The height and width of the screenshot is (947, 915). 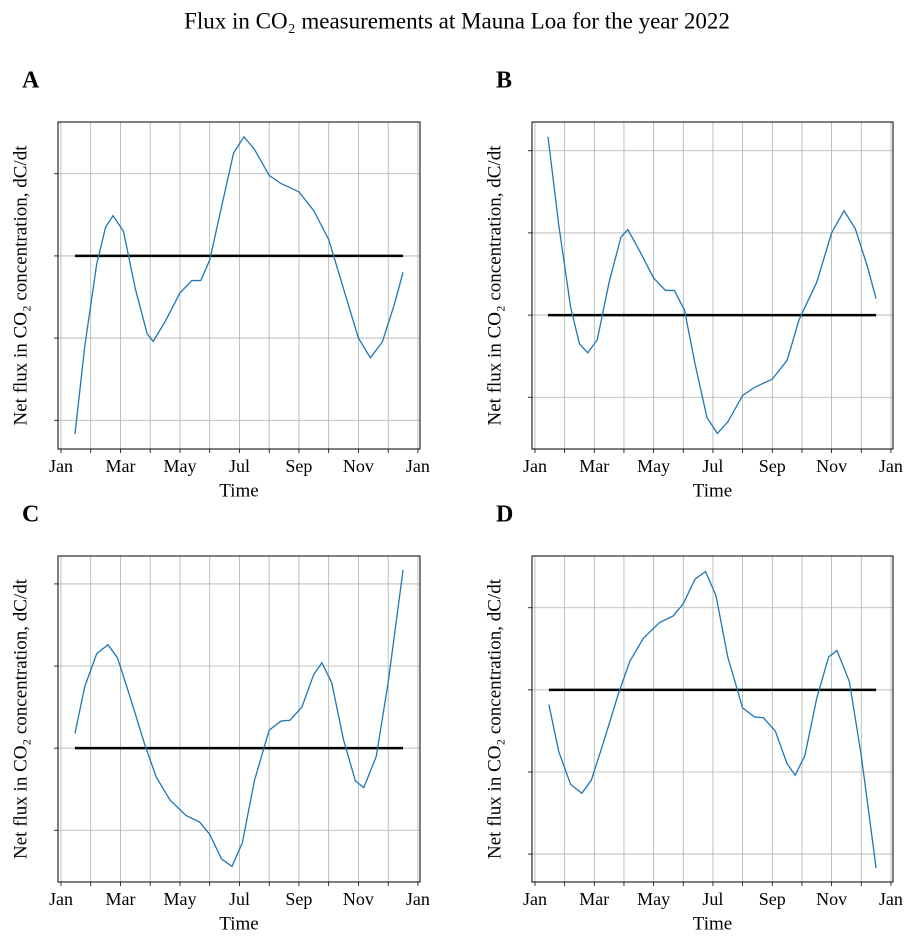 What do you see at coordinates (31, 81) in the screenshot?
I see `panel-label: A` at bounding box center [31, 81].